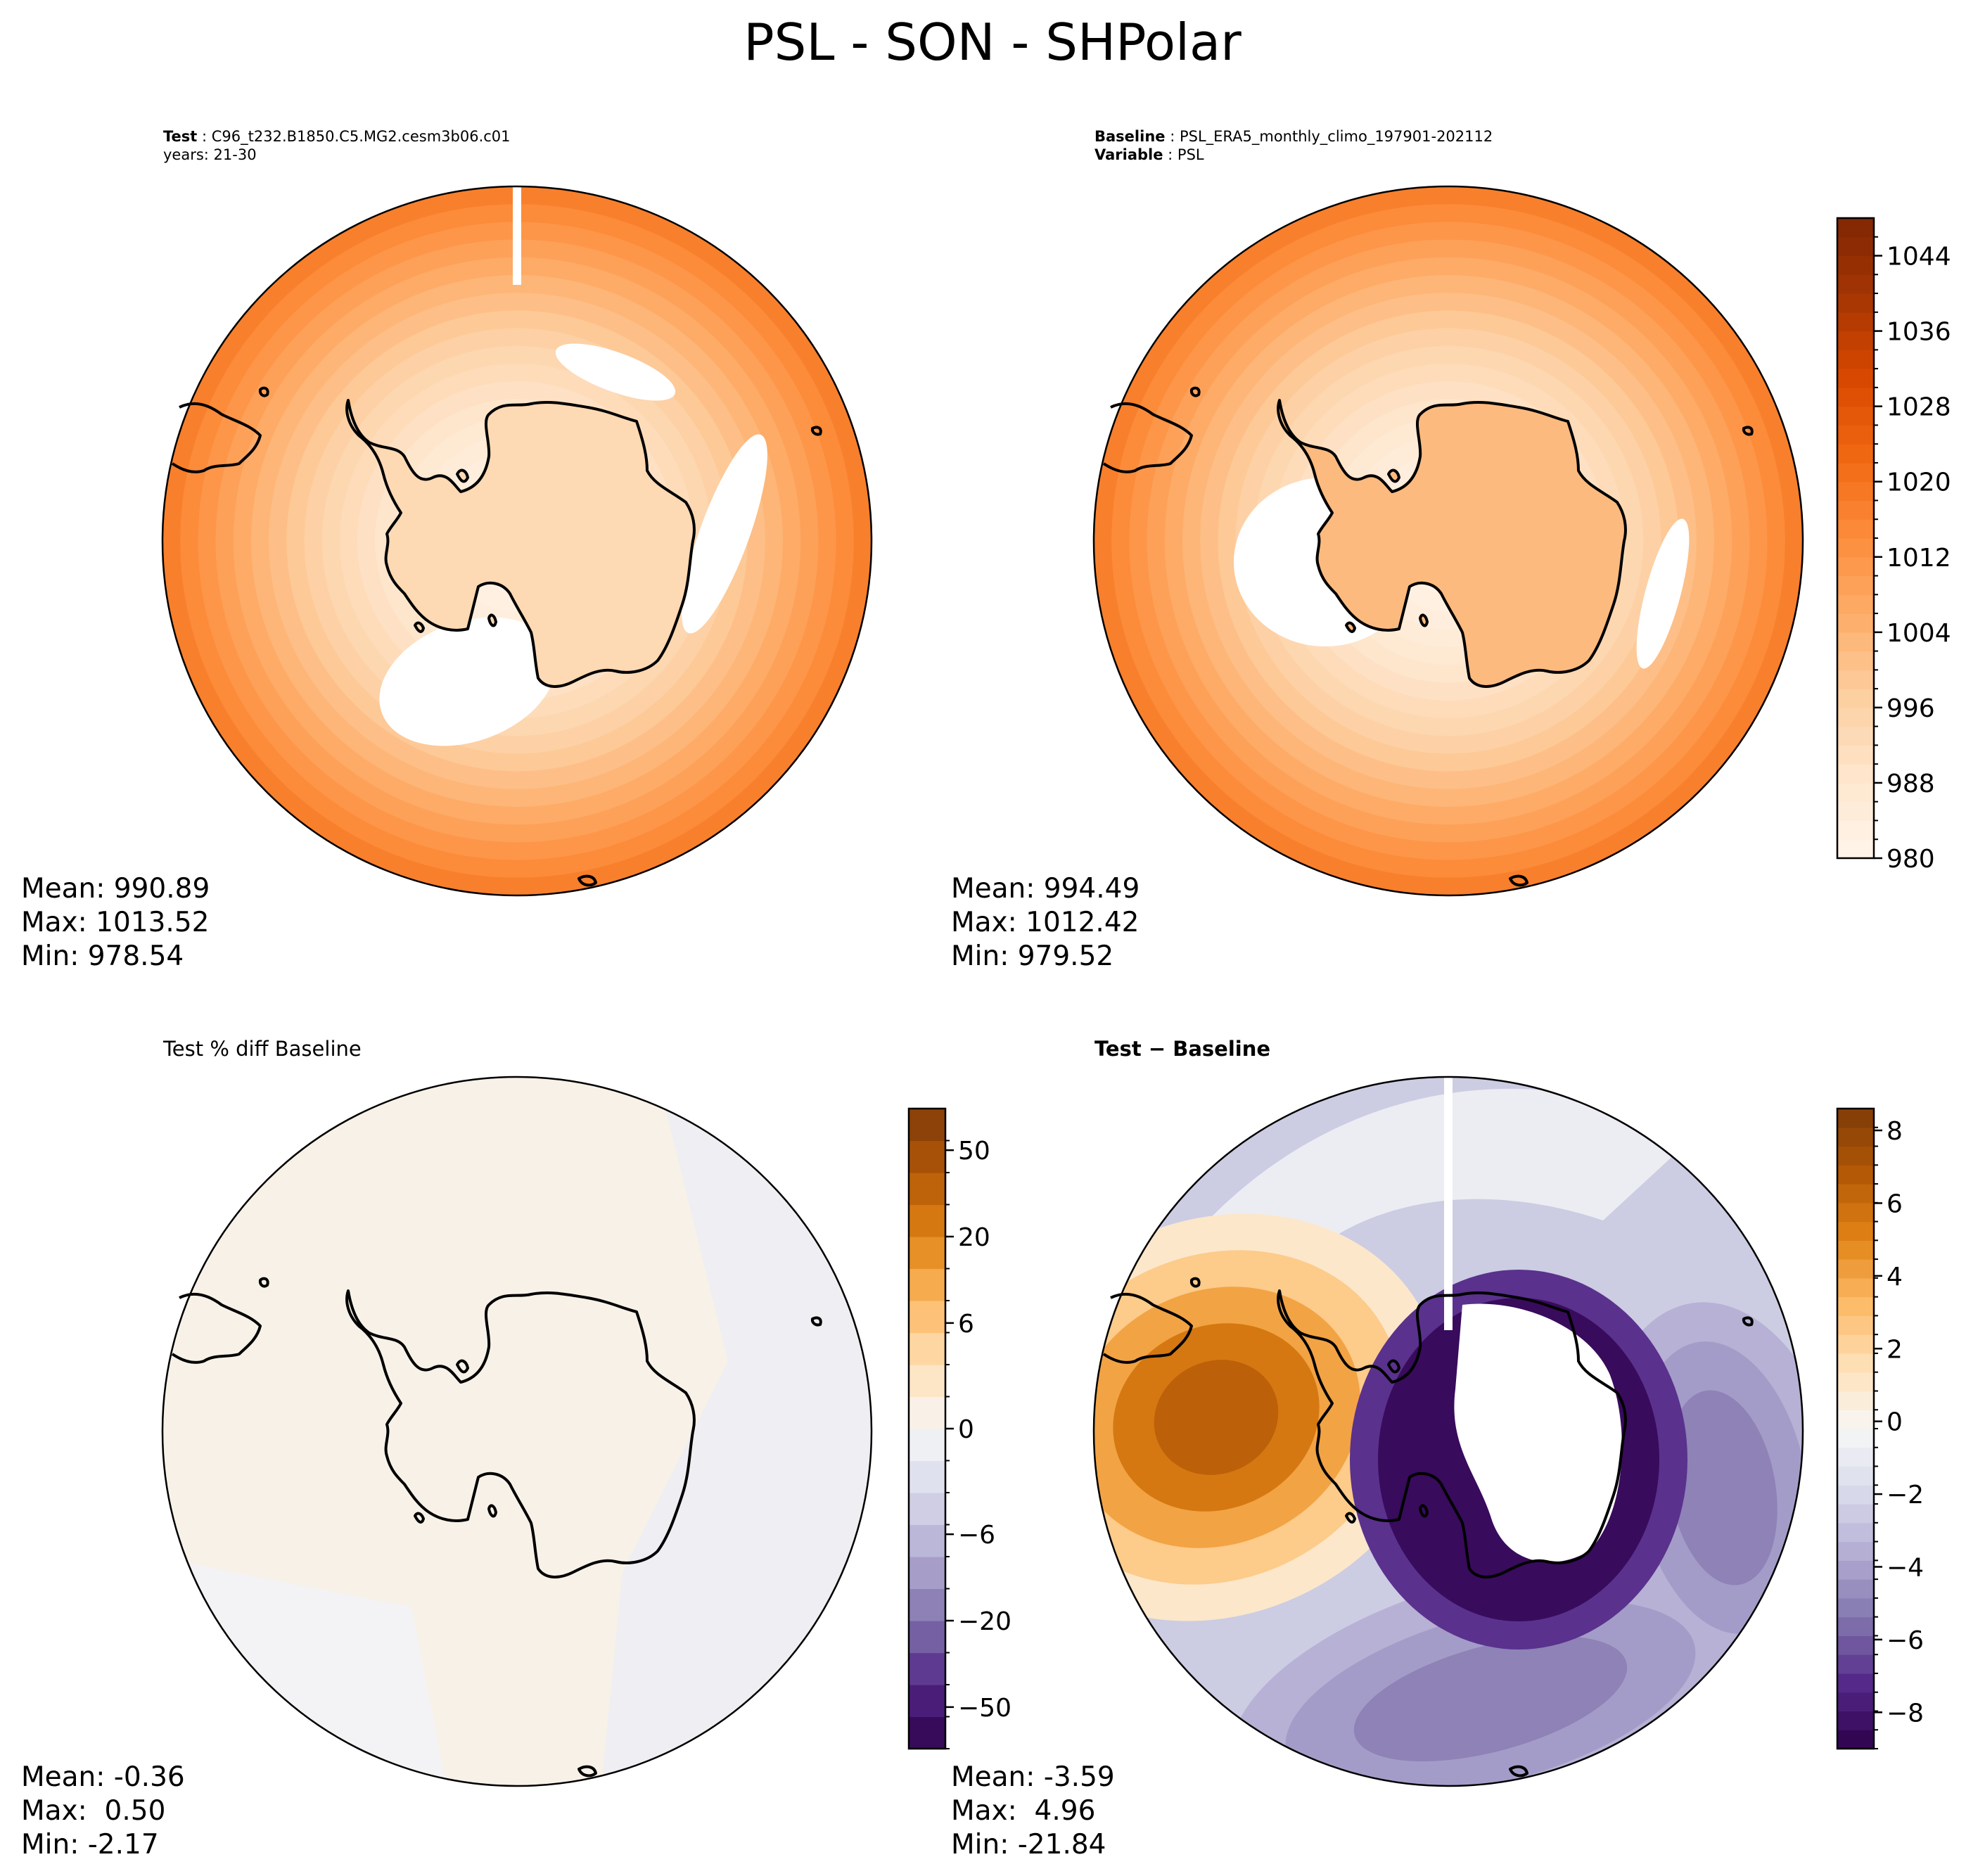 Image resolution: width=1985 pixels, height=1876 pixels. What do you see at coordinates (102, 956) in the screenshot?
I see `test-stat-min: Min: 978.54` at bounding box center [102, 956].